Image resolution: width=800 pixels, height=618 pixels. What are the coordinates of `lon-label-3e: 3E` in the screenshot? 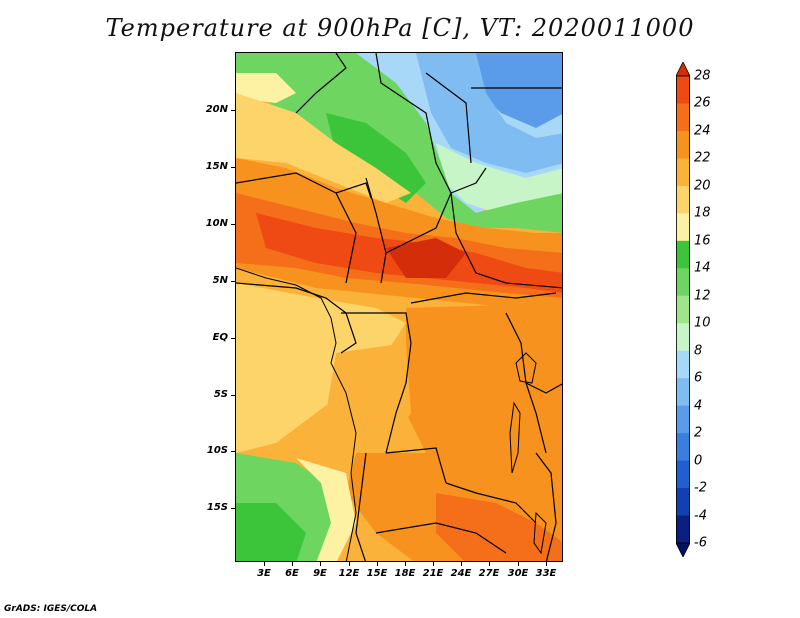 It's located at (264, 573).